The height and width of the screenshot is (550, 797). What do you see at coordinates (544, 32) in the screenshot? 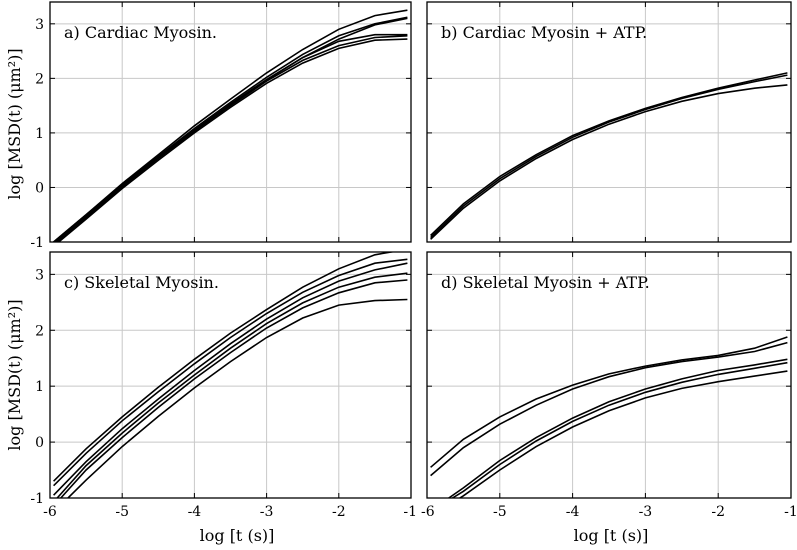
I see `panel-title: b) Cardiac Myosin + ATP.` at bounding box center [544, 32].